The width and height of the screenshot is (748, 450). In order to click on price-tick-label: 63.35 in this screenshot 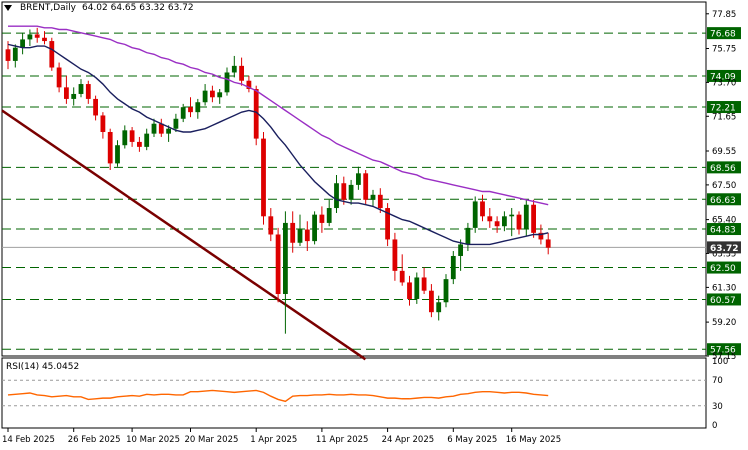, I will do `click(724, 255)`.